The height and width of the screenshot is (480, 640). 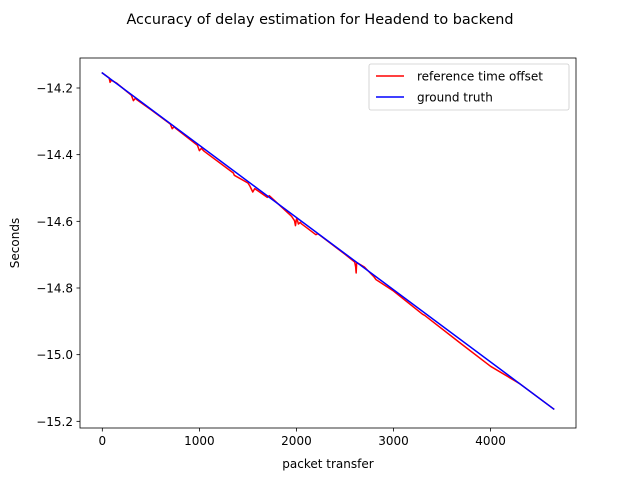 I want to click on y-tick-label: −14.4, so click(x=54, y=155).